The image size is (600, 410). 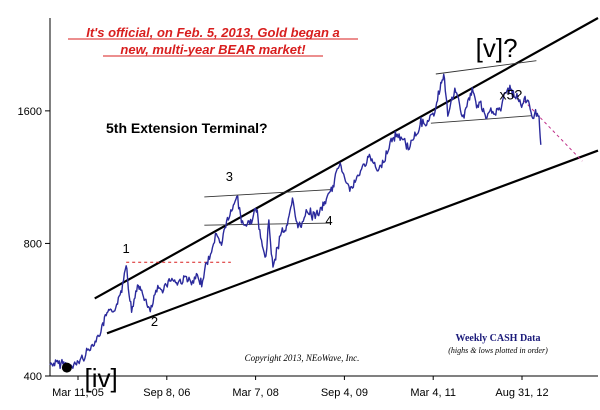 What do you see at coordinates (498, 350) in the screenshot?
I see `data-subnote: (highs & lows plotted in order)` at bounding box center [498, 350].